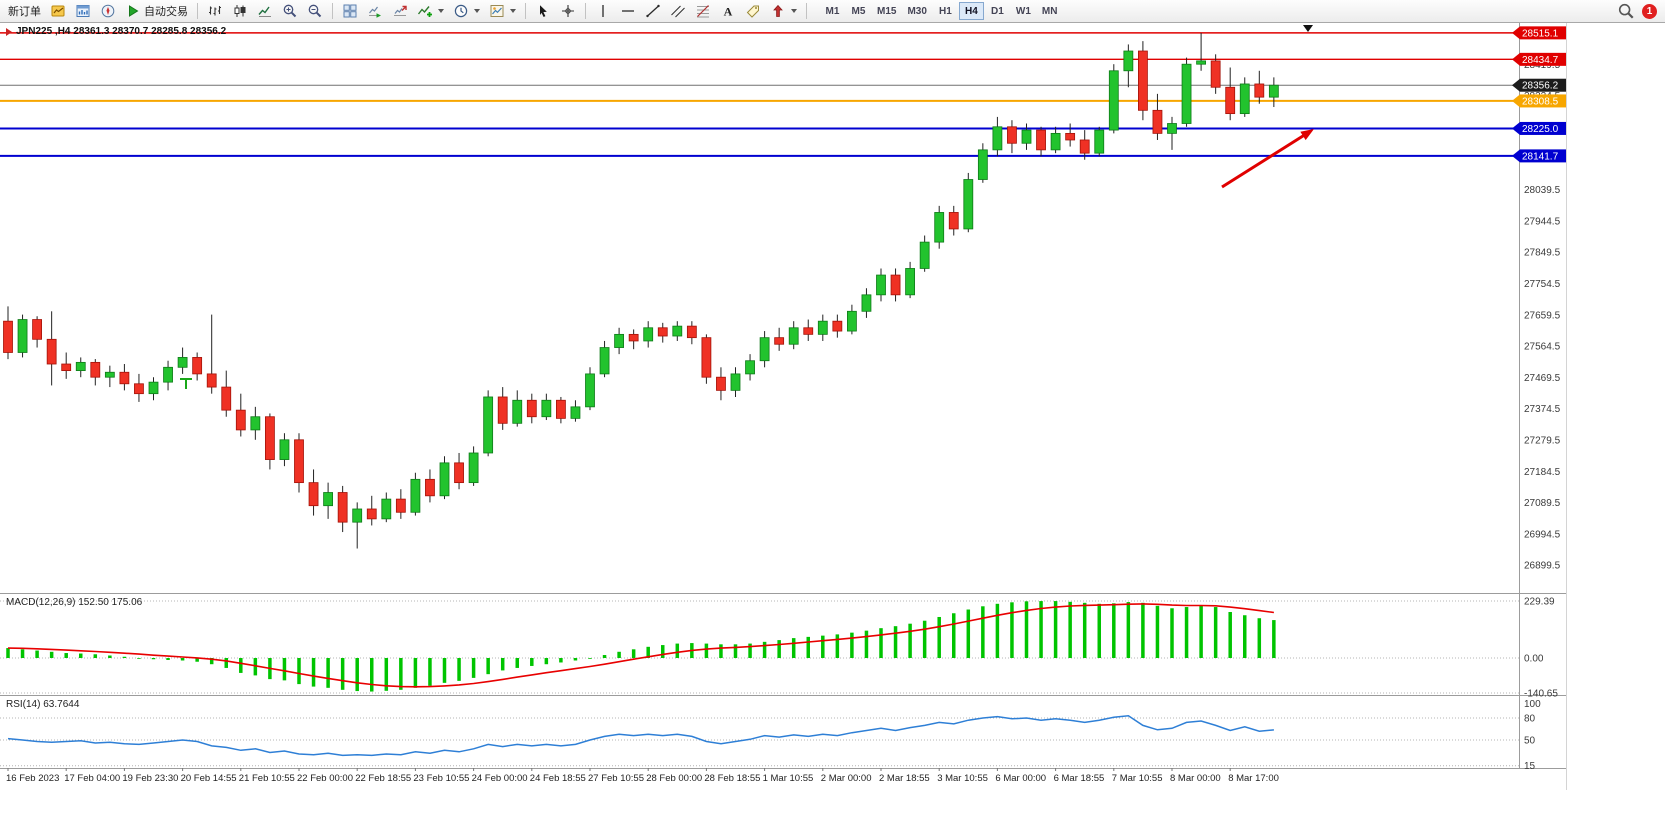 The height and width of the screenshot is (839, 1665). Describe the element at coordinates (1050, 11) in the screenshot. I see `timeframe-mn: MN` at that location.